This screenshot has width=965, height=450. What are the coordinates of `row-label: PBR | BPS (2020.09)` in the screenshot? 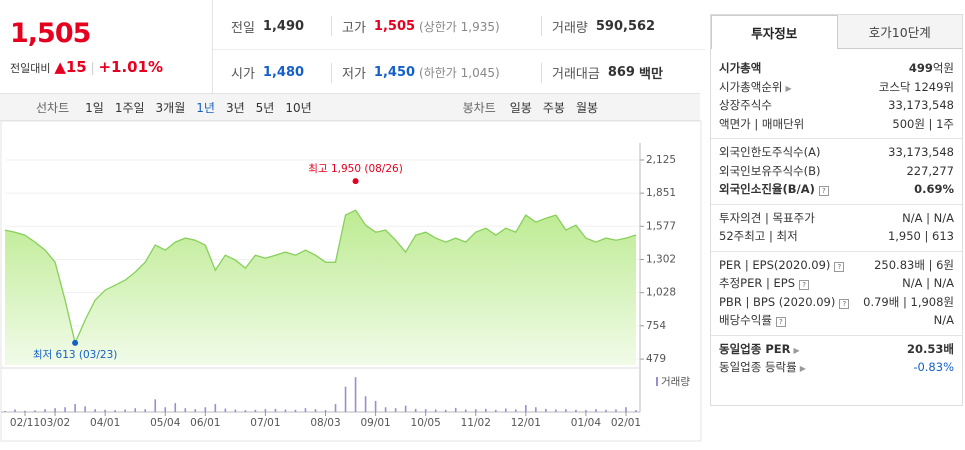 It's located at (777, 301).